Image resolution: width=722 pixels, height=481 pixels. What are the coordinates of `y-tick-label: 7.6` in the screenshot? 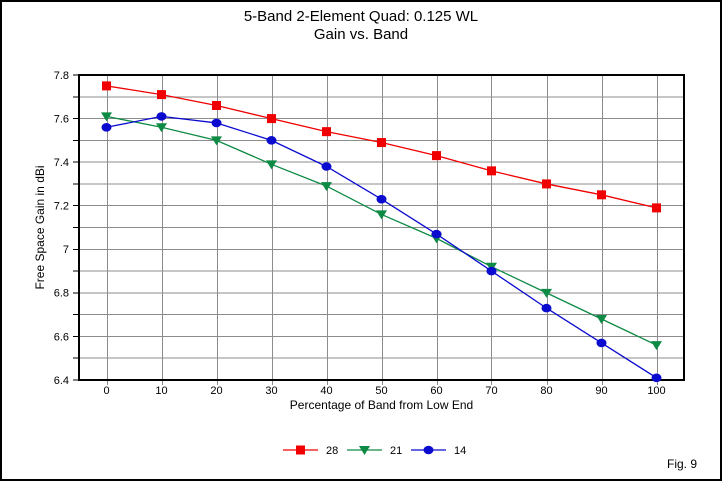 It's located at (61, 119).